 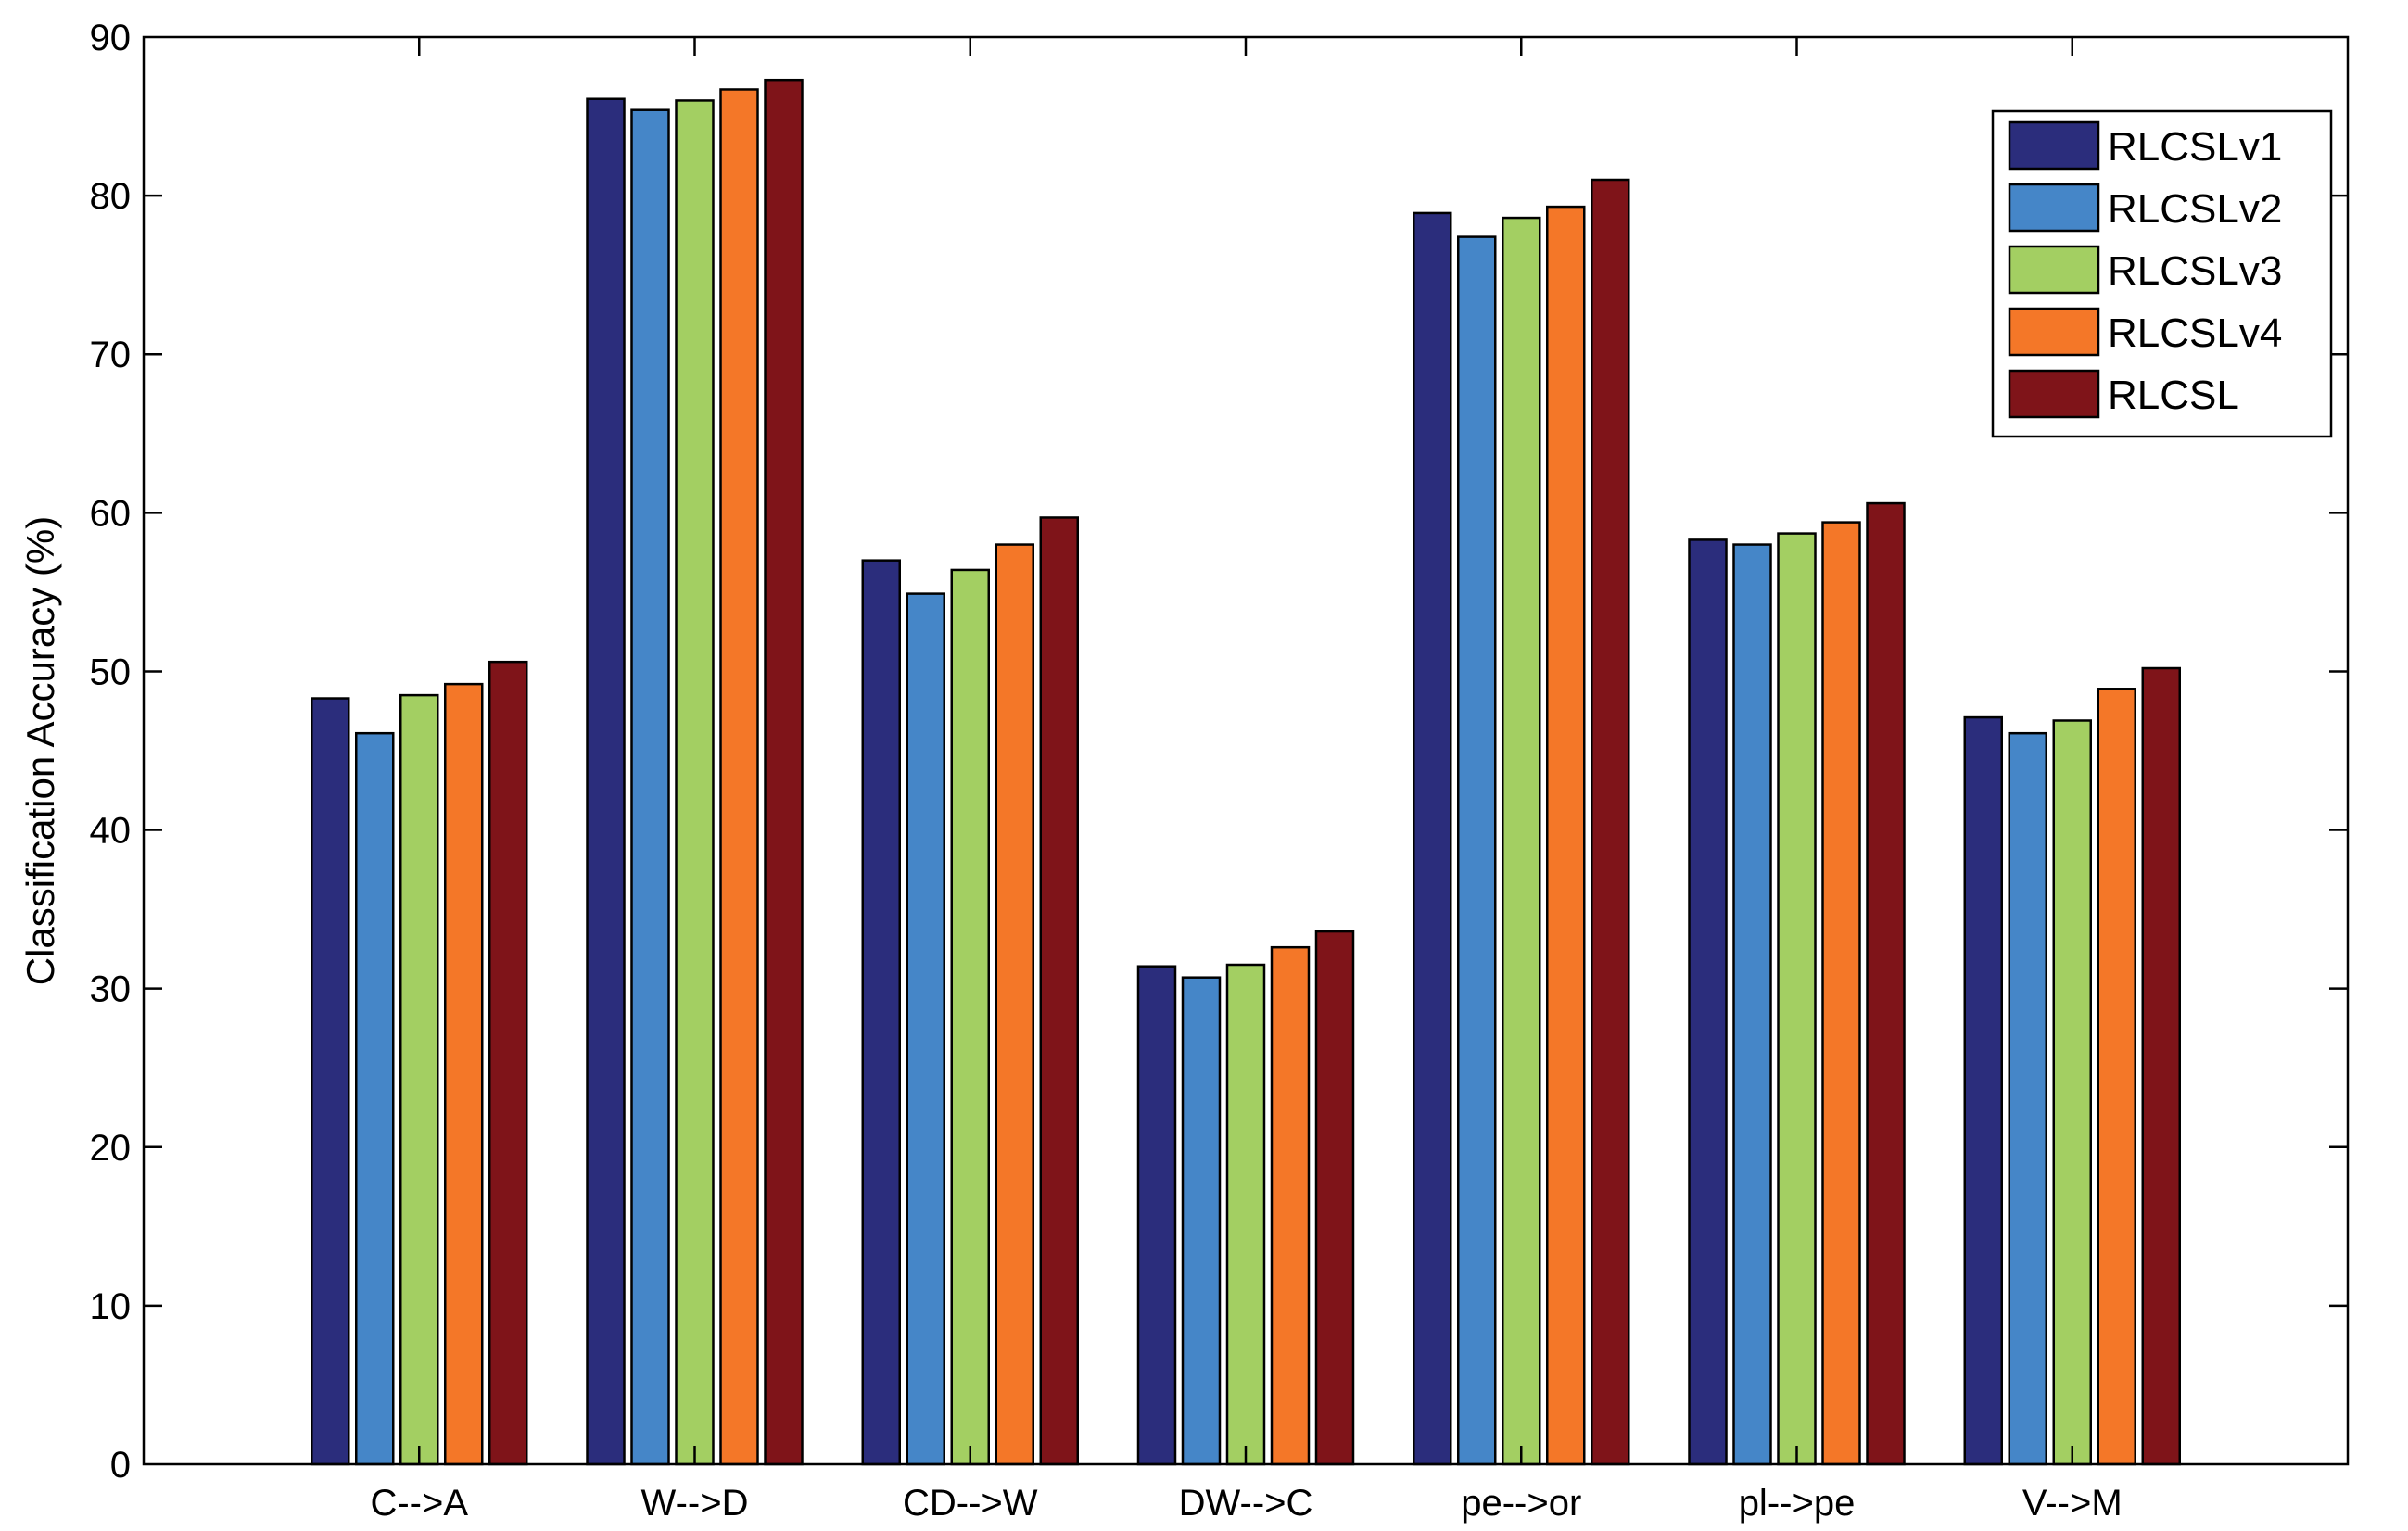 What do you see at coordinates (111, 1307) in the screenshot?
I see `y-tick-label: 10` at bounding box center [111, 1307].